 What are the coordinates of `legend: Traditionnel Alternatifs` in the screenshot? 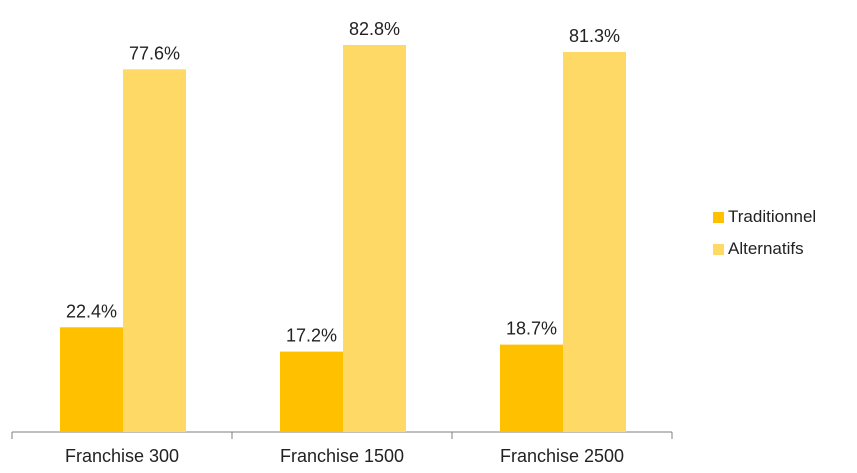 It's located at (764, 238).